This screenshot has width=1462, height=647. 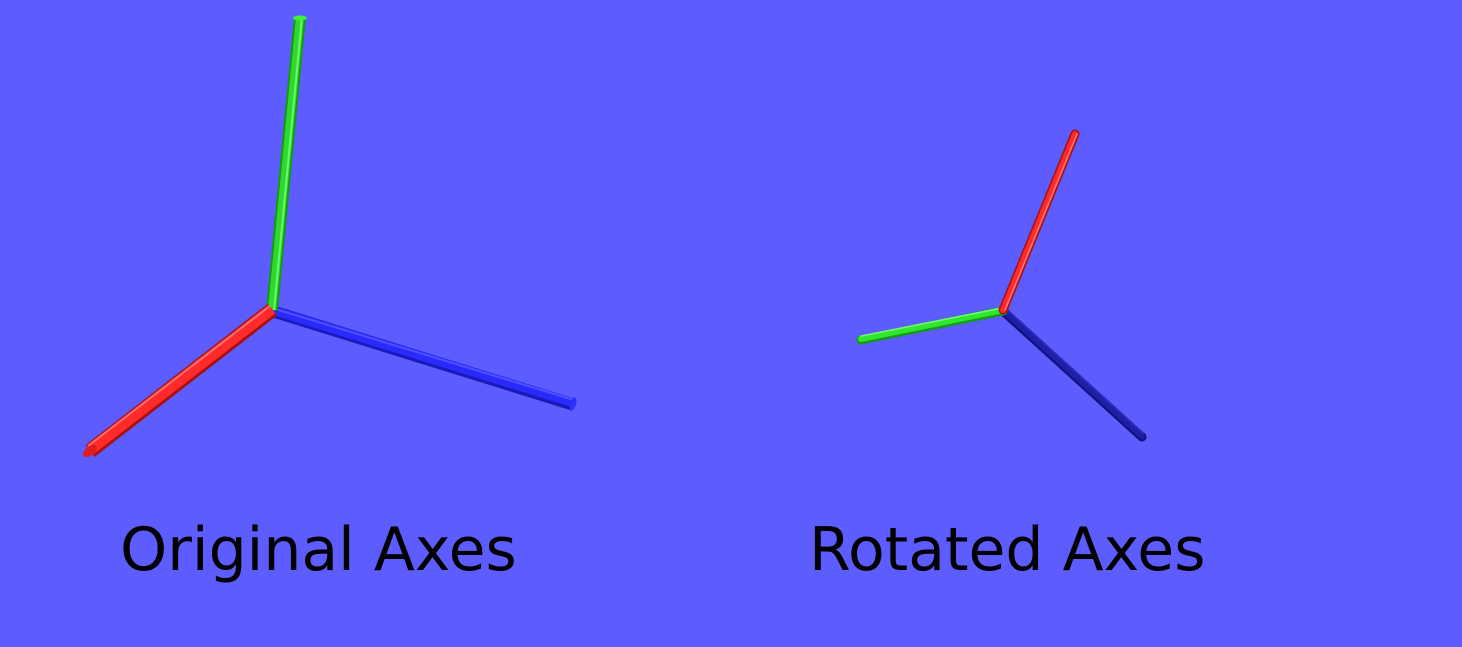 What do you see at coordinates (1007, 550) in the screenshot?
I see `rotated-axes-caption: Rotated Axes` at bounding box center [1007, 550].